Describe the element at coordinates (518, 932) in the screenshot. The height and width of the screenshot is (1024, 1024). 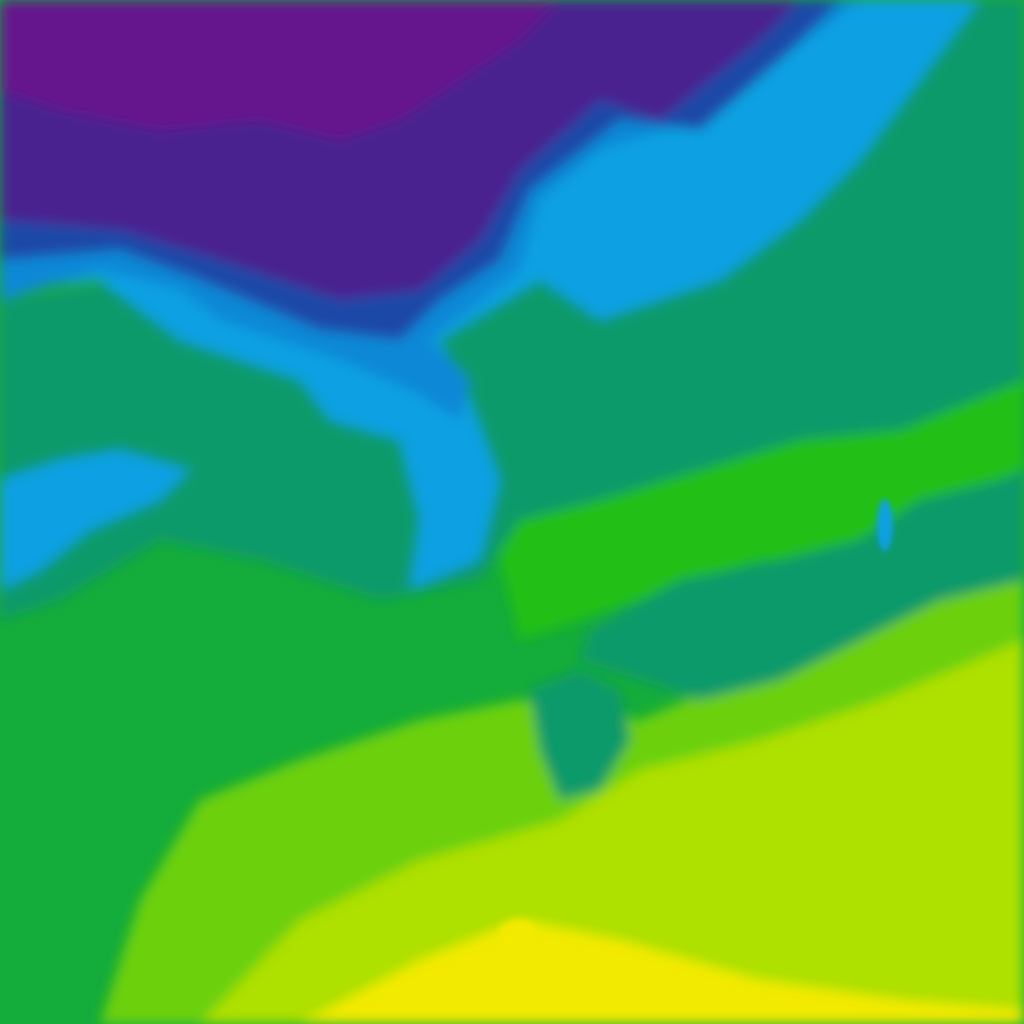
I see `yellow-patch` at that location.